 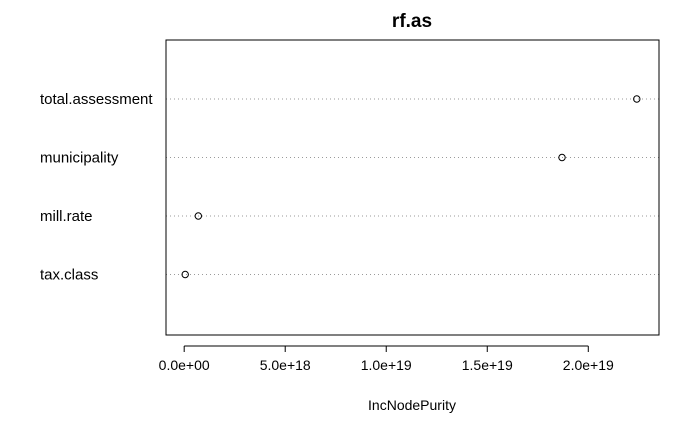 I want to click on category-label-total-assessment: total.assessment, so click(x=96, y=99).